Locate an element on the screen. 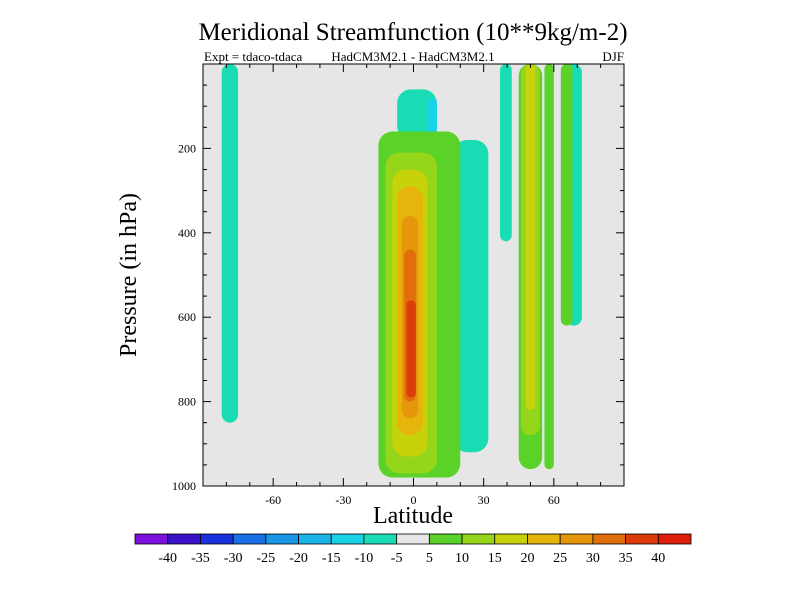 Image resolution: width=800 pixels, height=600 pixels. chart-title: Meridional Streamfunction (10**9kg/m-2) is located at coordinates (412, 32).